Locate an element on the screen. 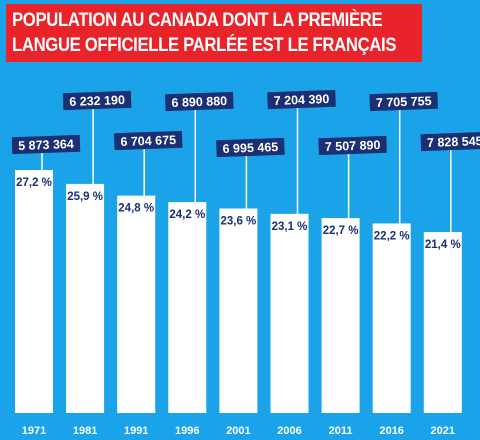 The width and height of the screenshot is (480, 440). population-label: 6 232 190 is located at coordinates (97, 100).